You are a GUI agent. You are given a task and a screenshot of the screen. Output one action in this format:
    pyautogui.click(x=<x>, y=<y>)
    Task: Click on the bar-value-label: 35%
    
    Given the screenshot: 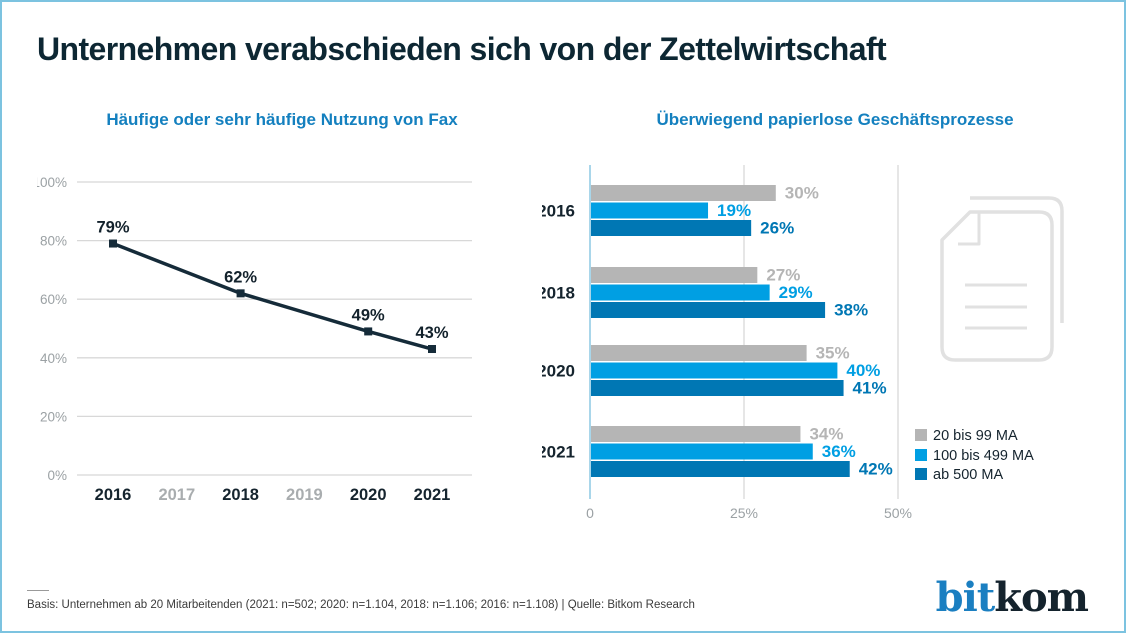 What is the action you would take?
    pyautogui.click(x=833, y=353)
    